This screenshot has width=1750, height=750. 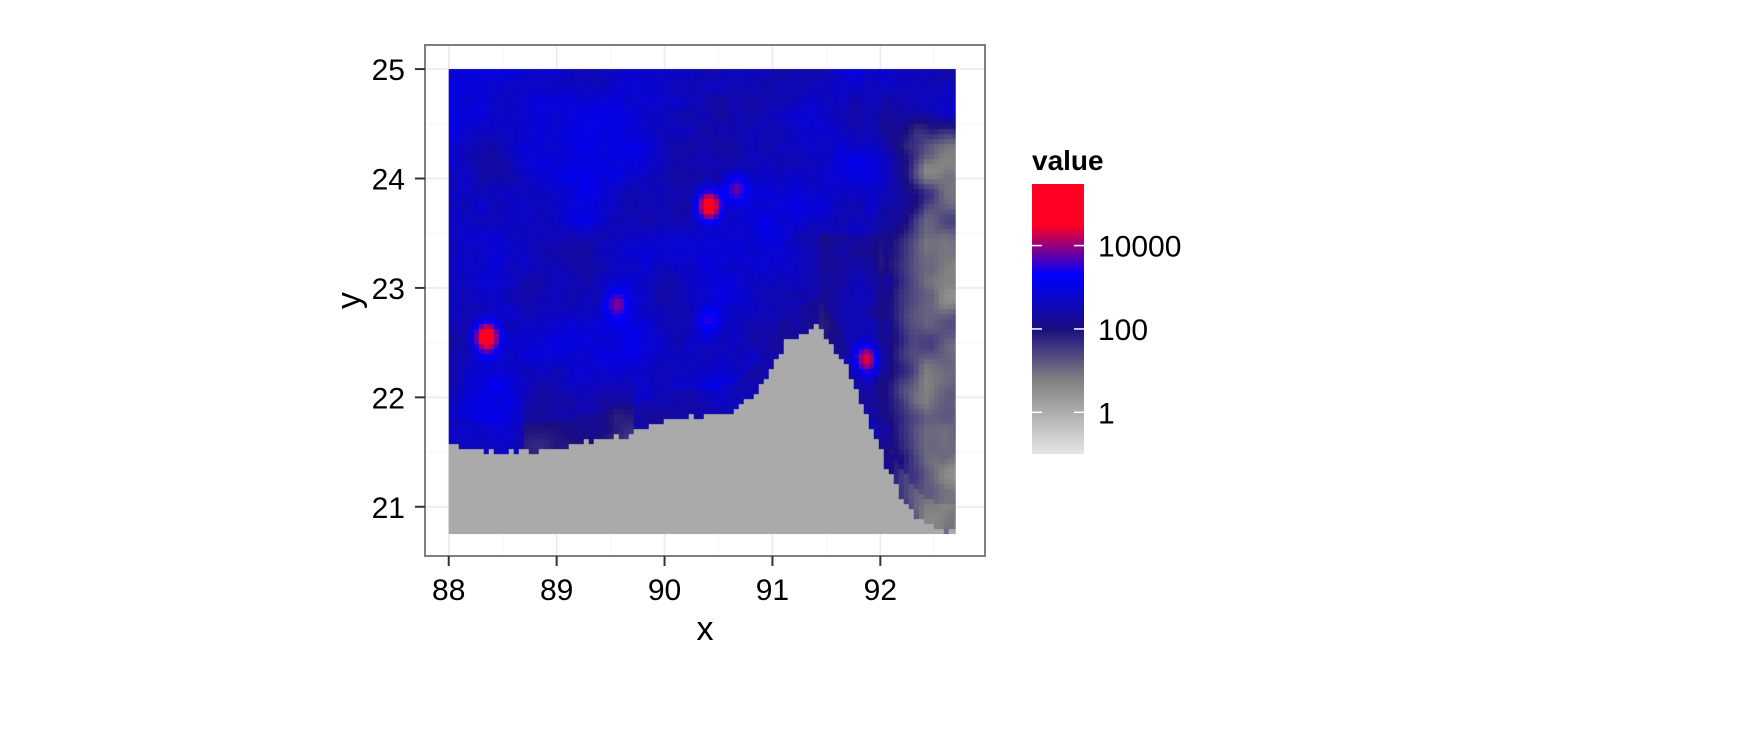 I want to click on legend-title: value, so click(x=1068, y=160).